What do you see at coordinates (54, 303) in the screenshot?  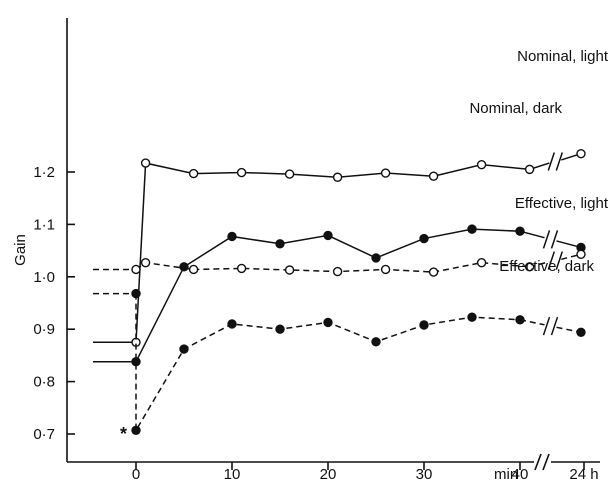 I see `y-ticks: 0·7 0·8 0·9 1·0 1·1 1·2` at bounding box center [54, 303].